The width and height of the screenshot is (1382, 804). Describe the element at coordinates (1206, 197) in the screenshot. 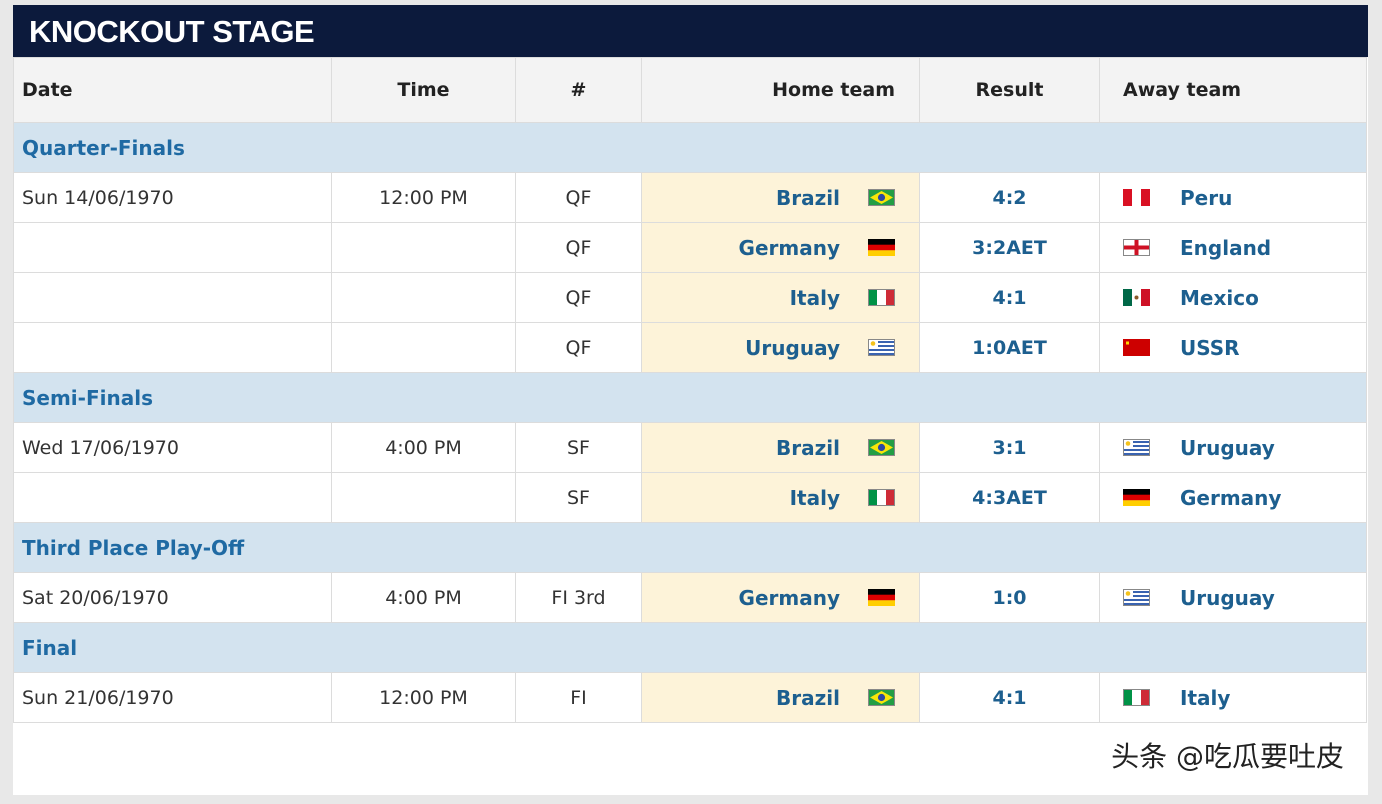

I see `away-team: Peru` at that location.